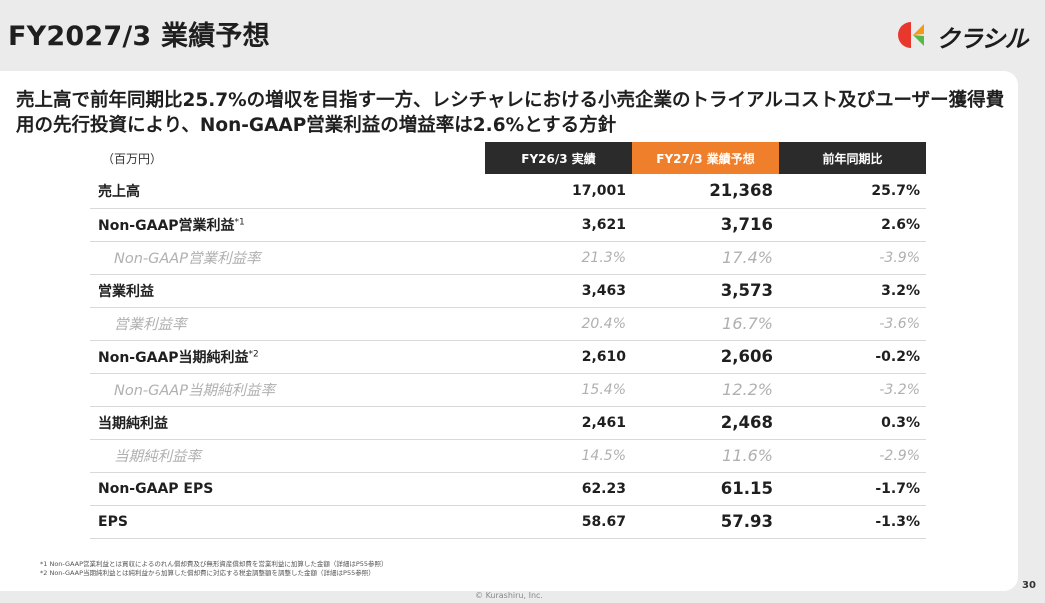  What do you see at coordinates (705, 522) in the screenshot?
I see `row-forecast: 57.93` at bounding box center [705, 522].